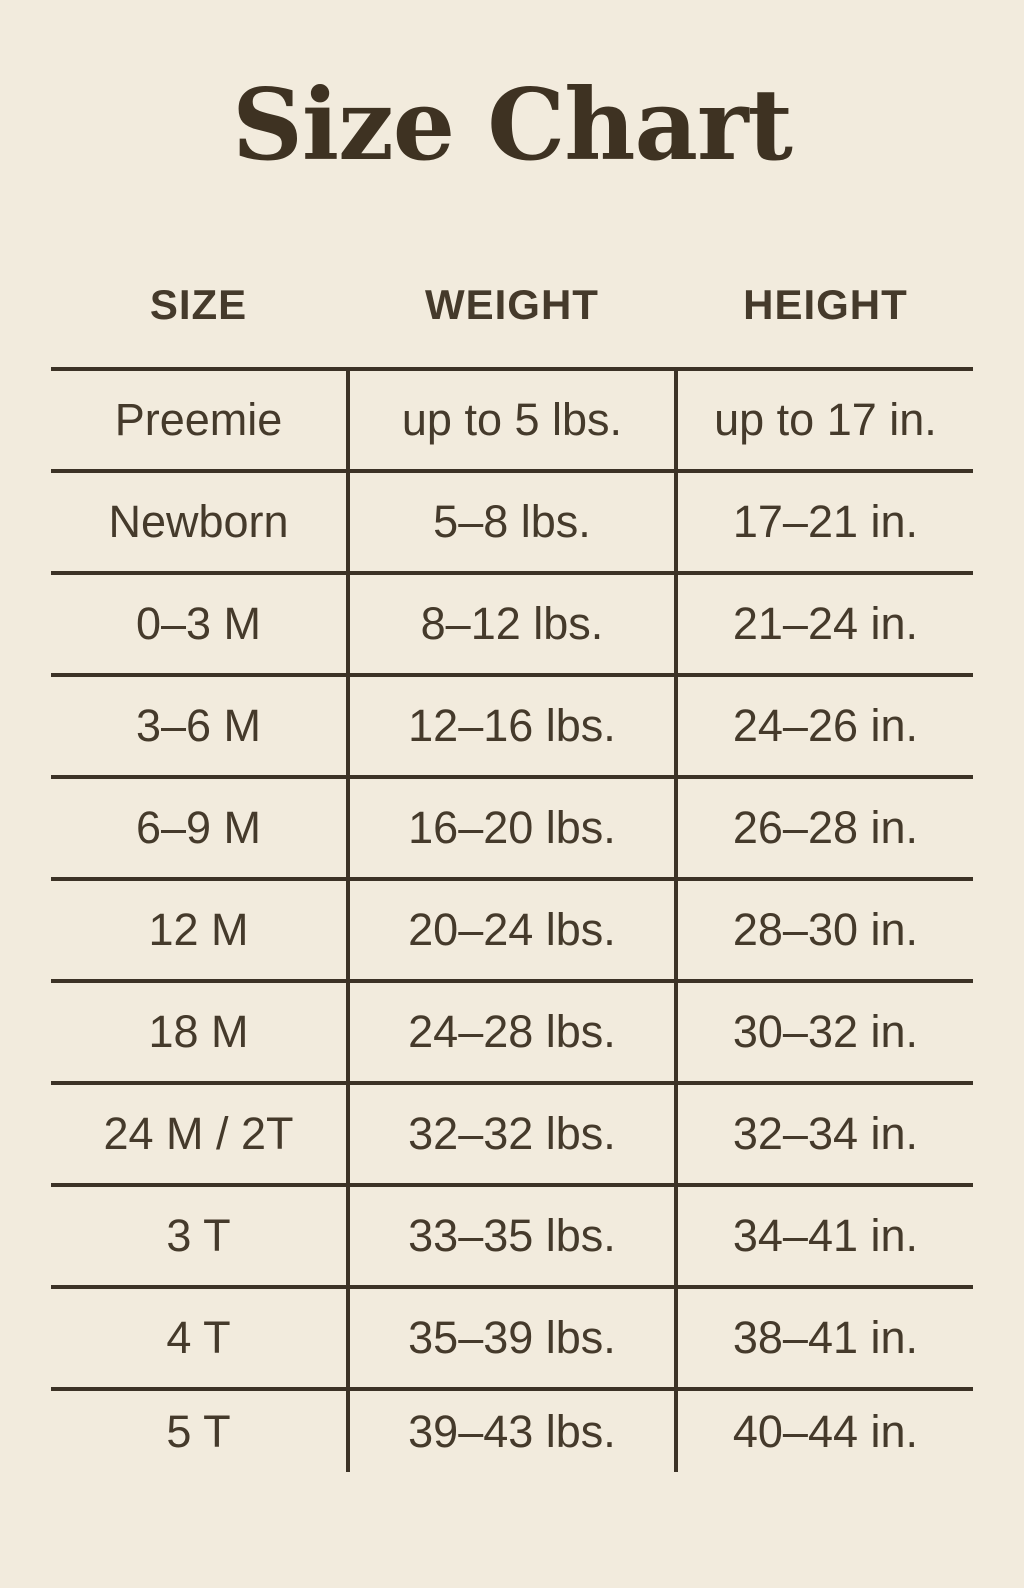 The image size is (1024, 1588). Describe the element at coordinates (825, 1337) in the screenshot. I see `height-cell: 38–41 in.` at that location.